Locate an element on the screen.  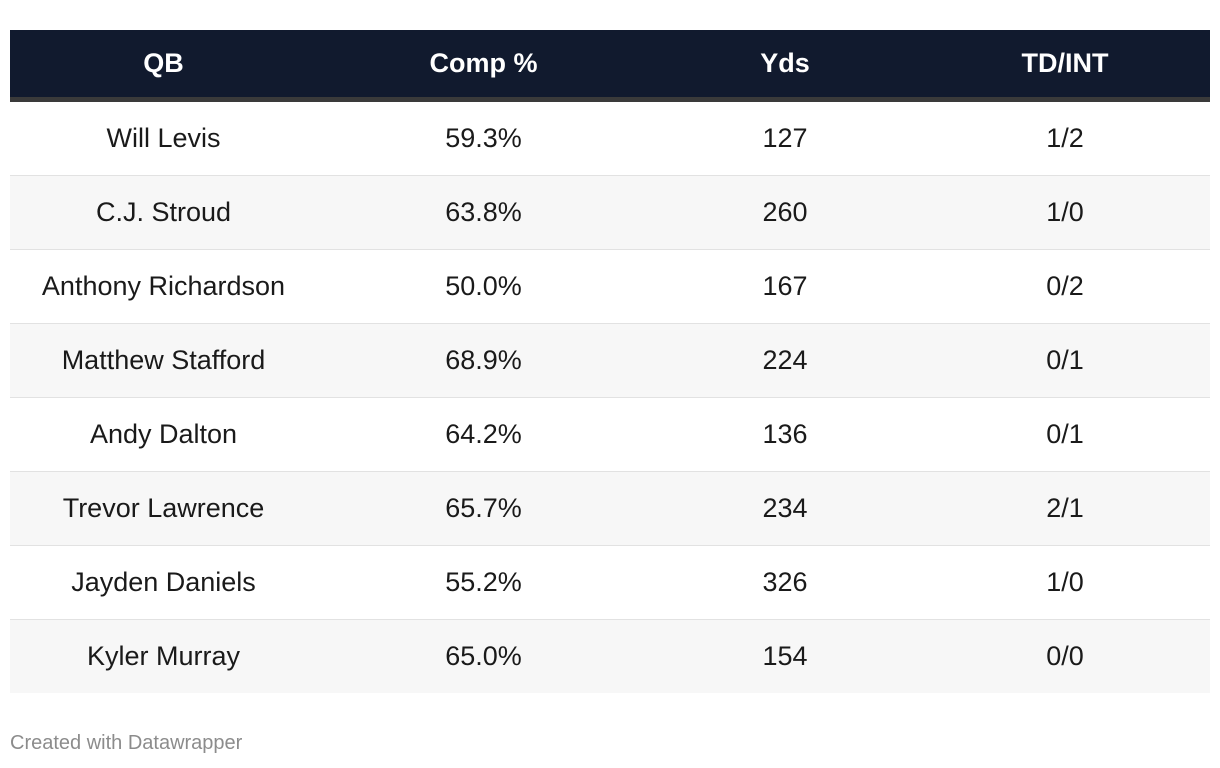
cell-yds: 154 is located at coordinates (785, 656).